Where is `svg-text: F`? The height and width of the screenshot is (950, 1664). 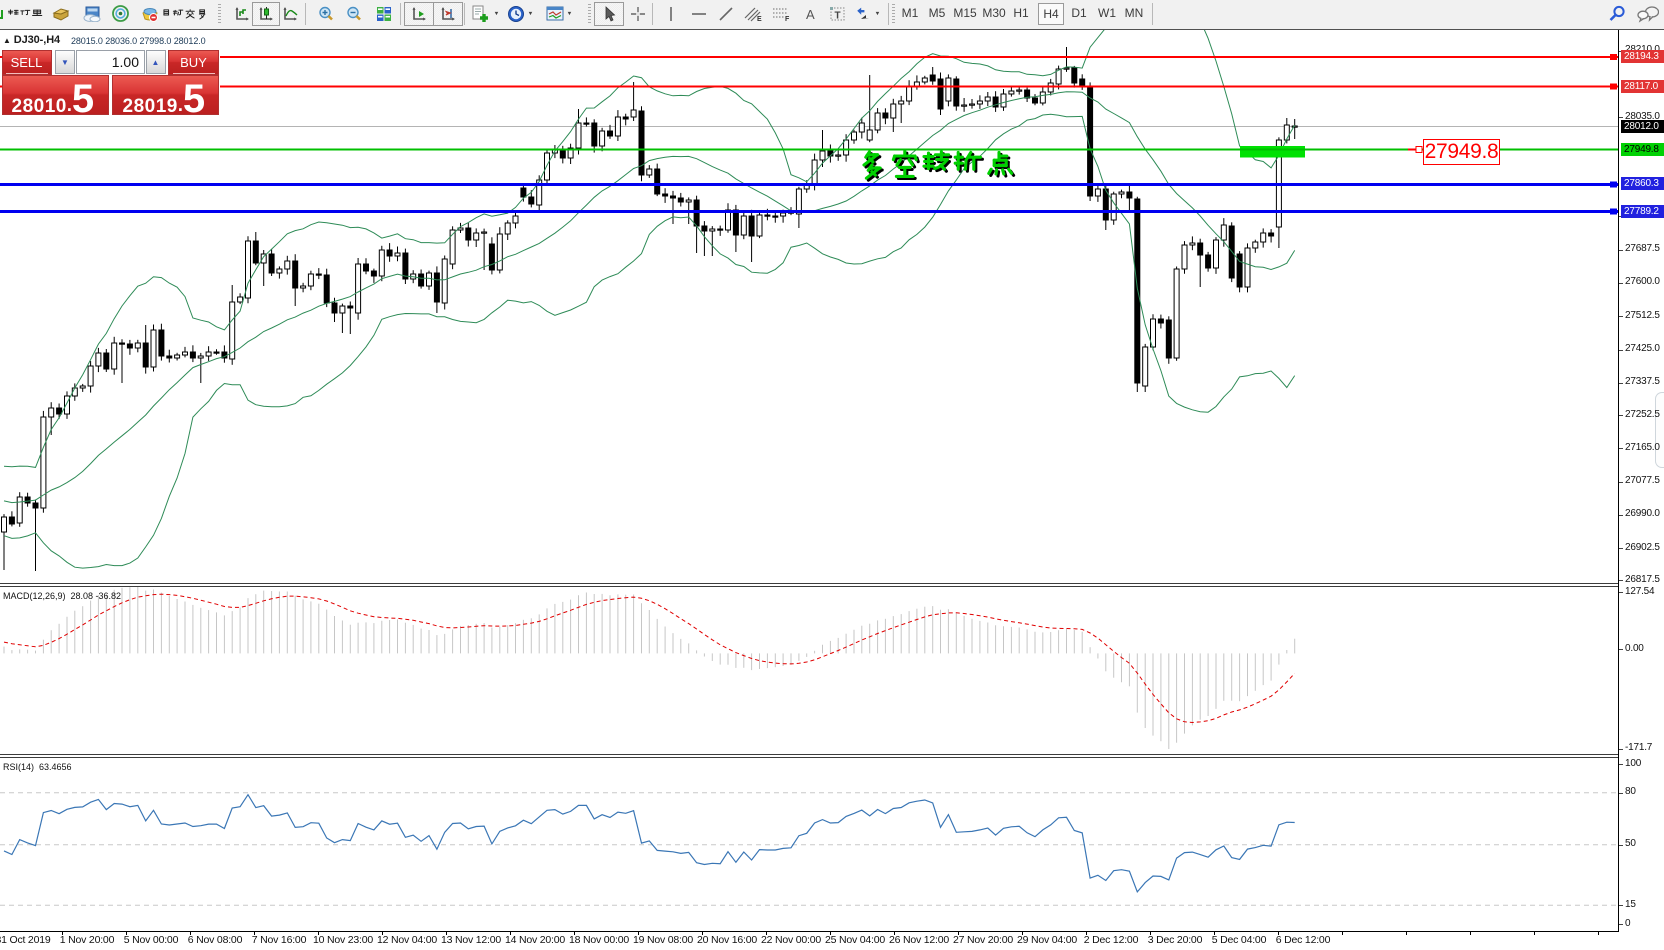
svg-text: F is located at coordinates (787, 19).